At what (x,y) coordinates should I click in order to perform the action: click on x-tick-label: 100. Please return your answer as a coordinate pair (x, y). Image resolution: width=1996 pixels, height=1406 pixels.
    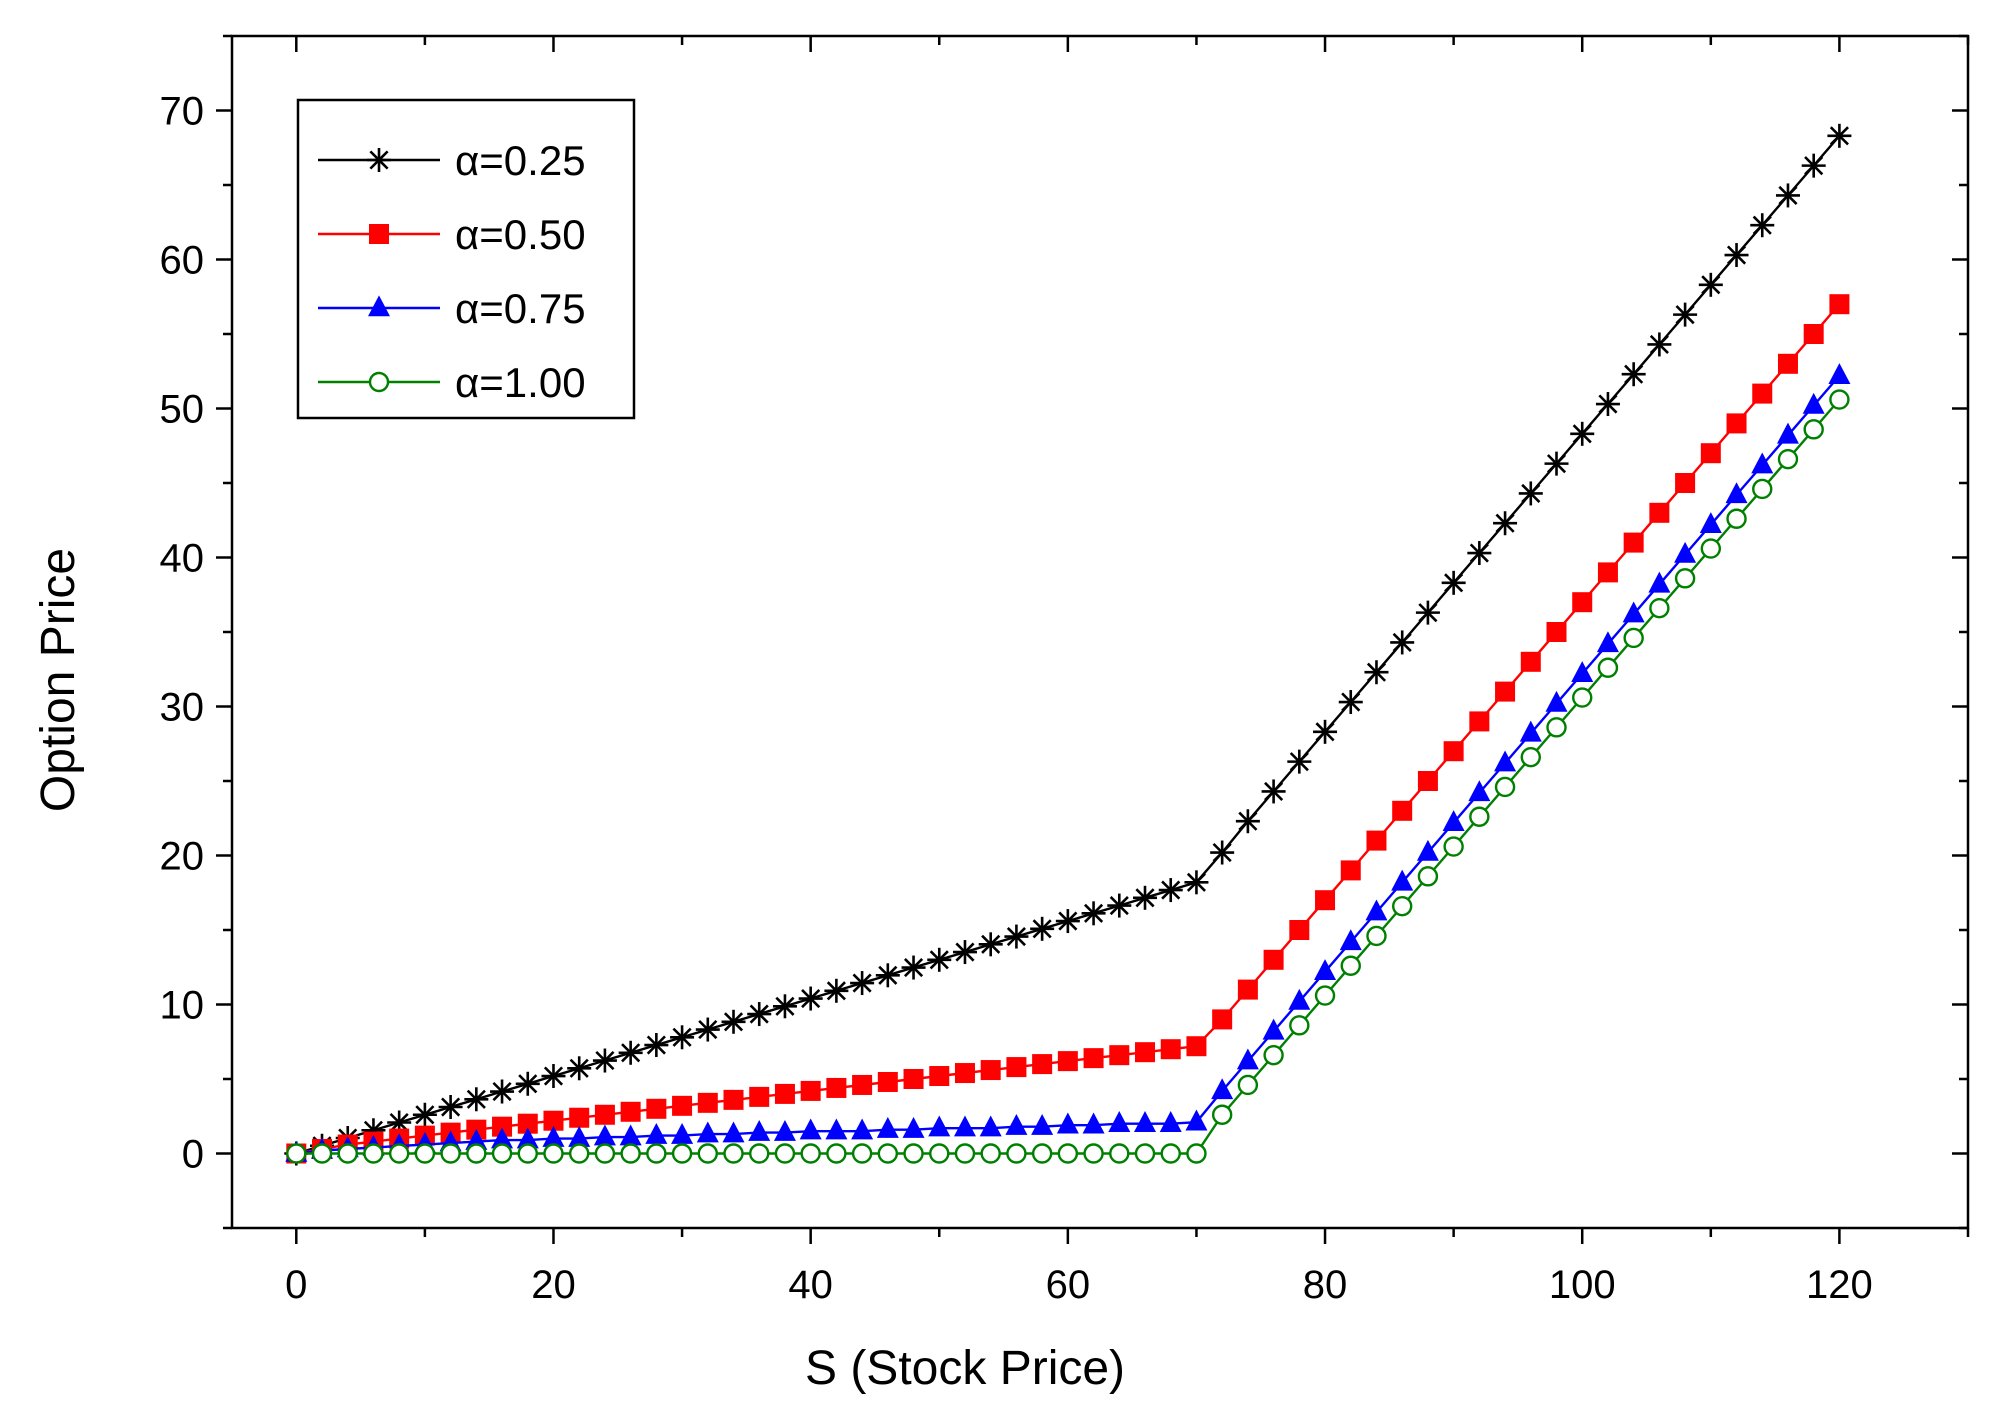
    Looking at the image, I should click on (1582, 1285).